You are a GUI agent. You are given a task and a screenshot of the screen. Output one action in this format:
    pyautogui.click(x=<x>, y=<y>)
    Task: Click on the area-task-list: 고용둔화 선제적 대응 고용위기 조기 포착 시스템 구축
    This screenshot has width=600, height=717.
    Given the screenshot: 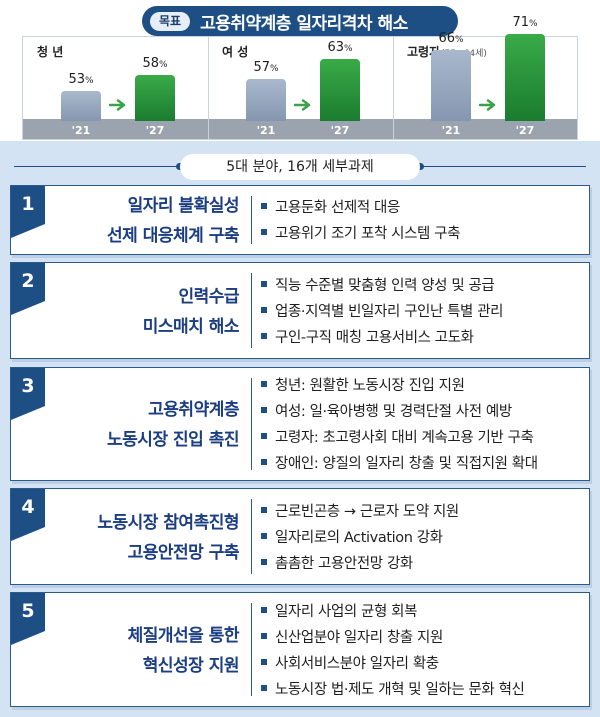 What is the action you would take?
    pyautogui.click(x=422, y=221)
    